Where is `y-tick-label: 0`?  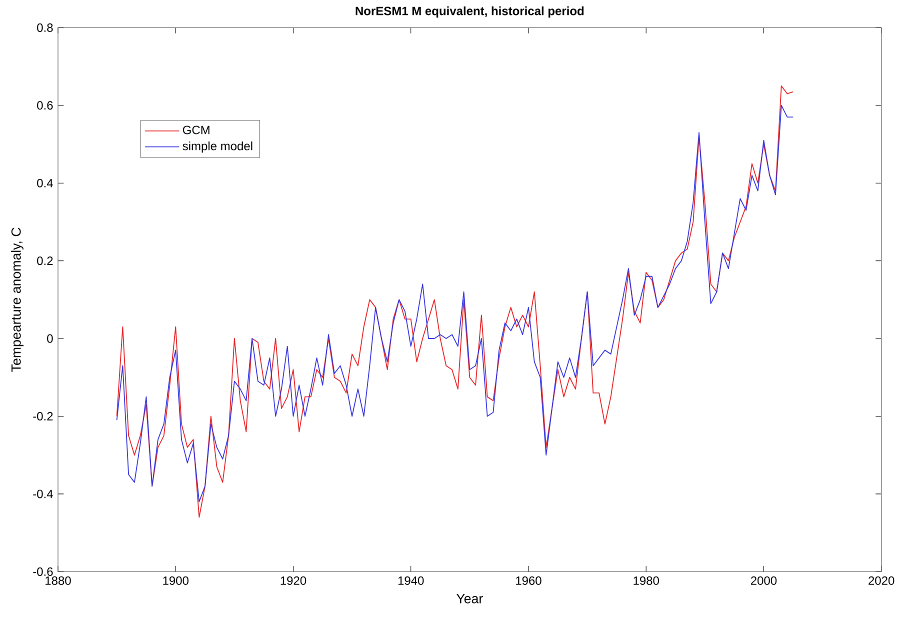
y-tick-label: 0 is located at coordinates (50, 338).